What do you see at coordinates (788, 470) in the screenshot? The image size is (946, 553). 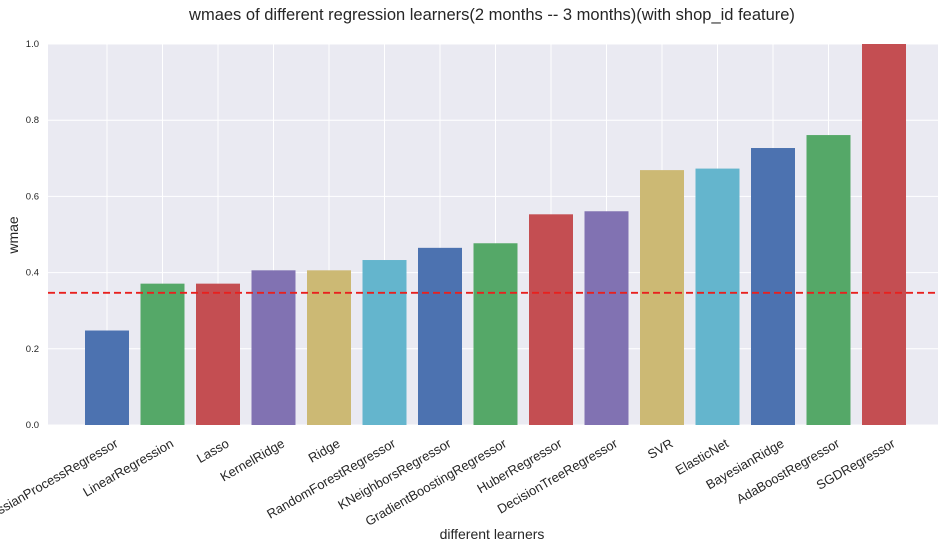 I see `x-tick-label: AdaBoostRegressor` at bounding box center [788, 470].